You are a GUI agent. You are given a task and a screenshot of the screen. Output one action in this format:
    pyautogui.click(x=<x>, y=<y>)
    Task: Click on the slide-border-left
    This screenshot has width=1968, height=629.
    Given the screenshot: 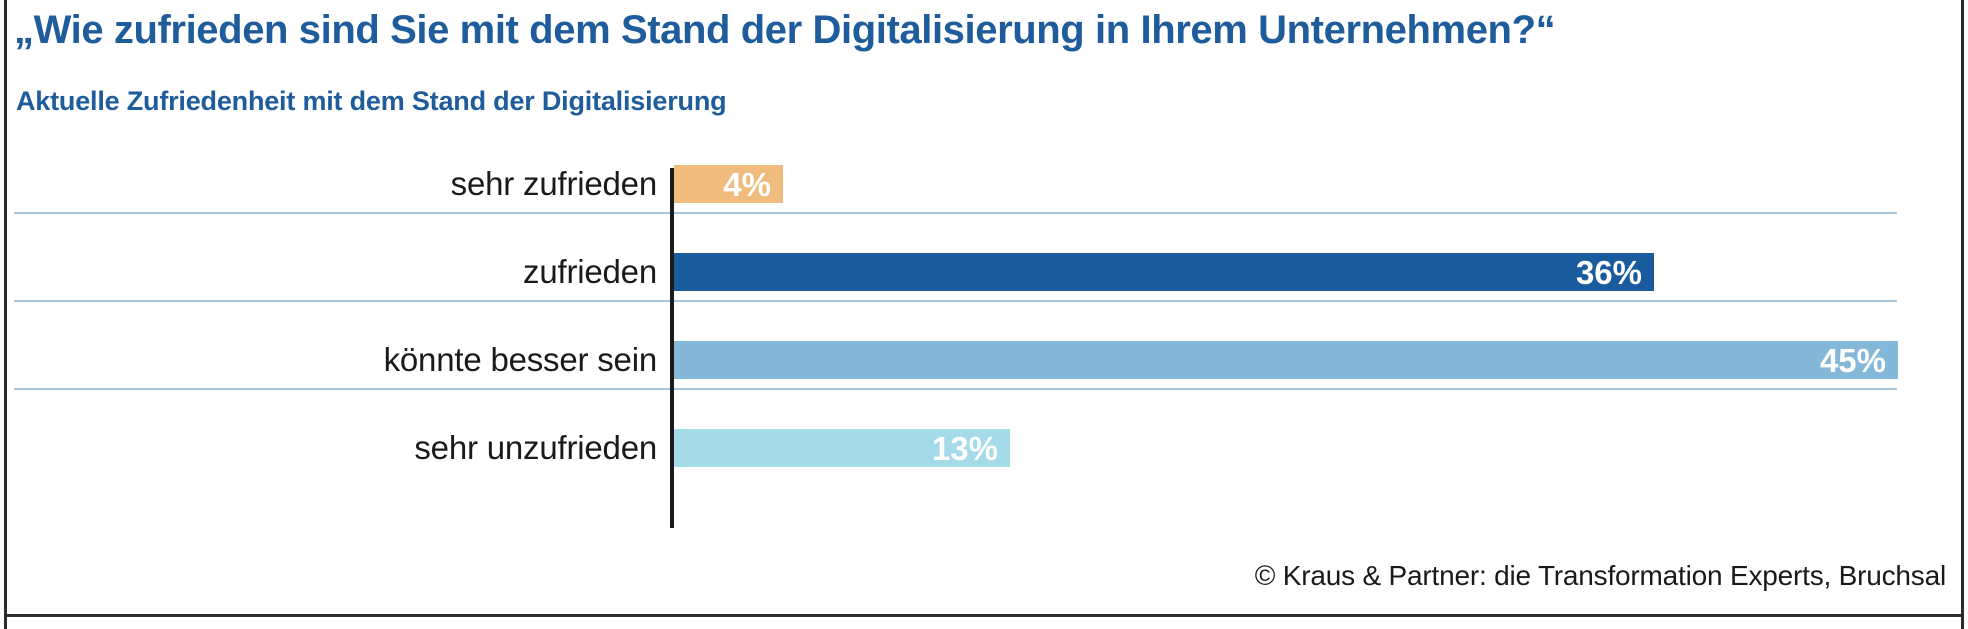 What is the action you would take?
    pyautogui.click(x=5, y=314)
    